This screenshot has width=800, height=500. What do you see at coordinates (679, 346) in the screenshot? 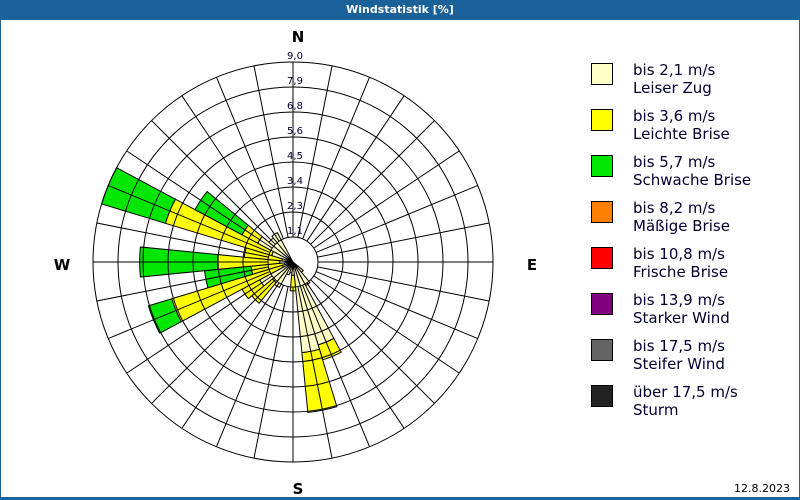
I see `legend-range: bis 17,5 m/s` at bounding box center [679, 346].